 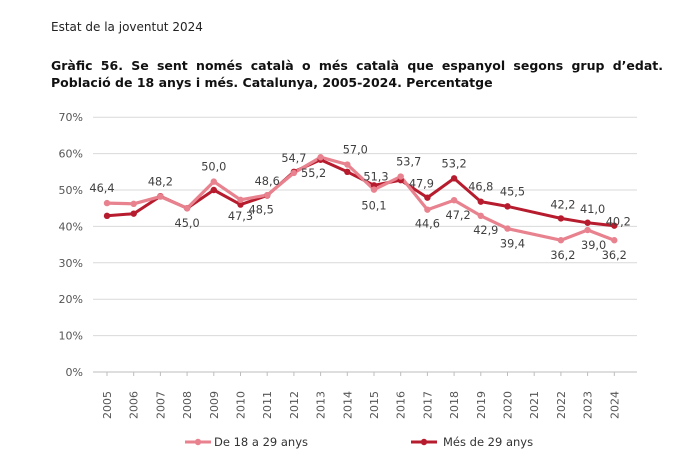 What do you see at coordinates (401, 405) in the screenshot?
I see `x-tick-label: 2016` at bounding box center [401, 405].